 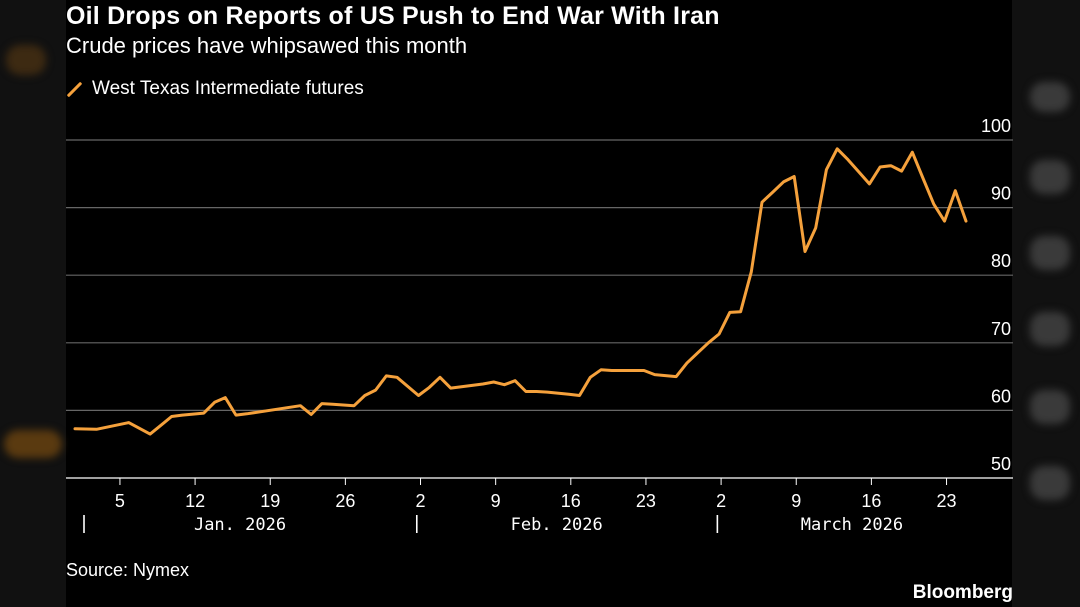 I want to click on chart-legend: West Texas Intermediate futures, so click(x=215, y=89).